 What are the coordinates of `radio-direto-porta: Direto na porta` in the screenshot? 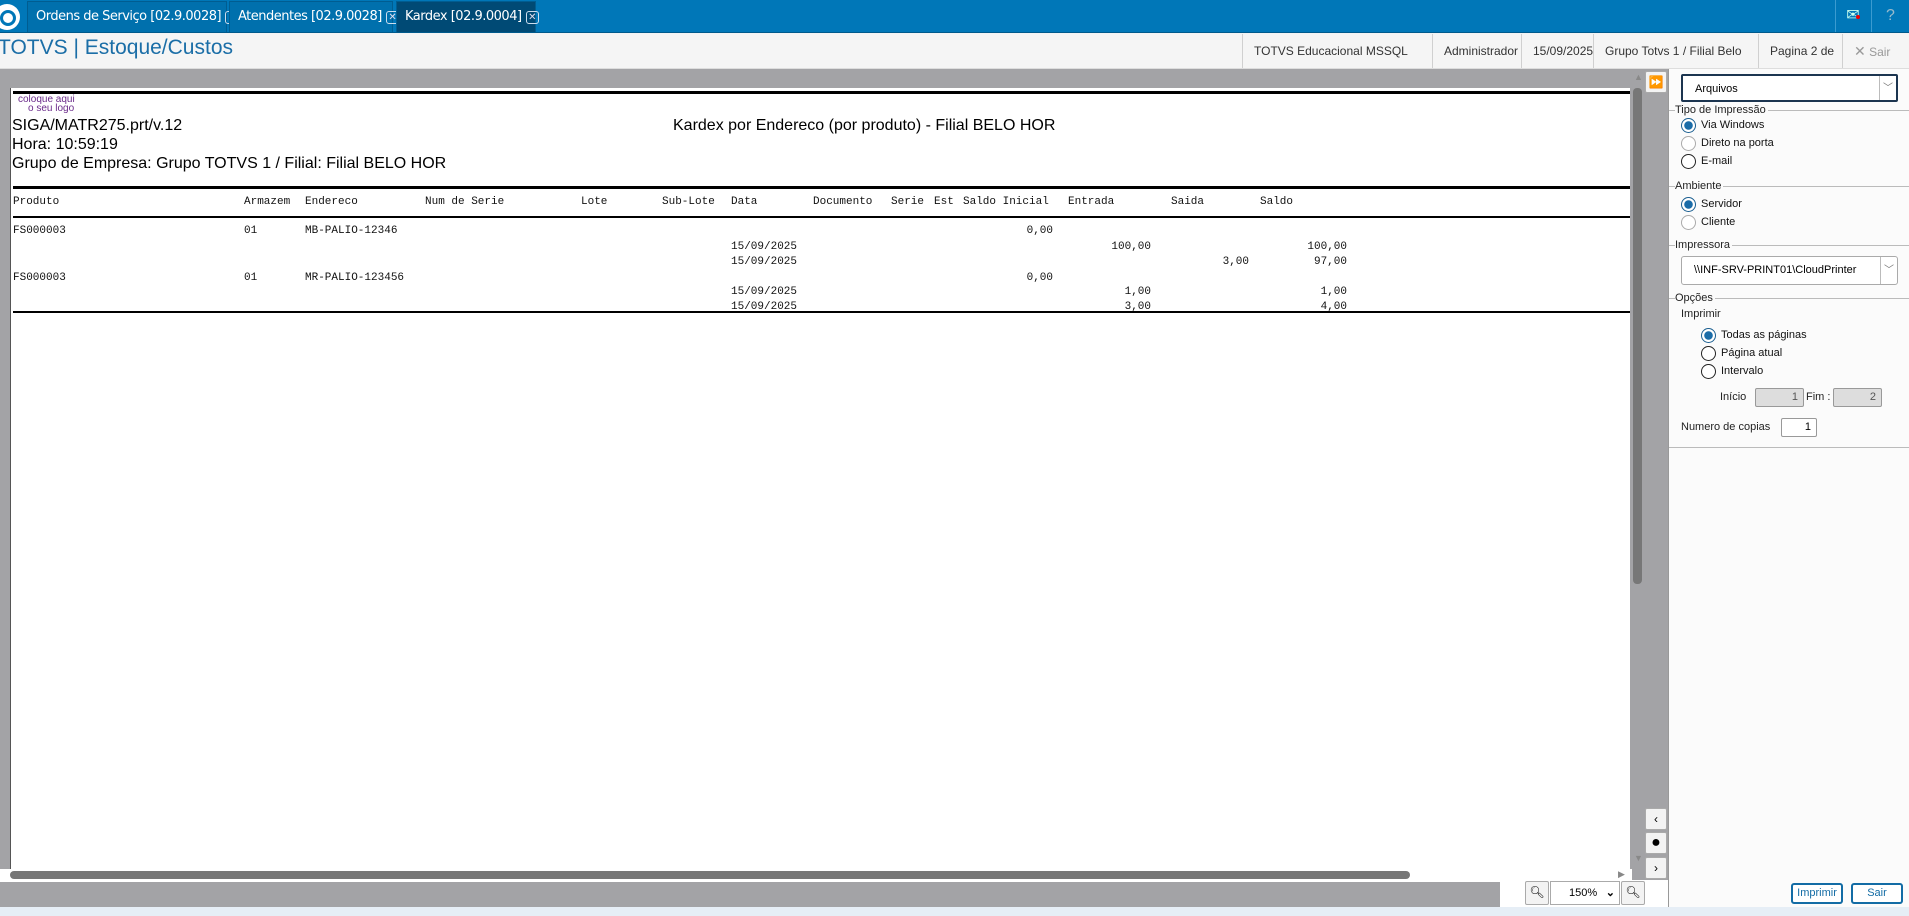 It's located at (1727, 144).